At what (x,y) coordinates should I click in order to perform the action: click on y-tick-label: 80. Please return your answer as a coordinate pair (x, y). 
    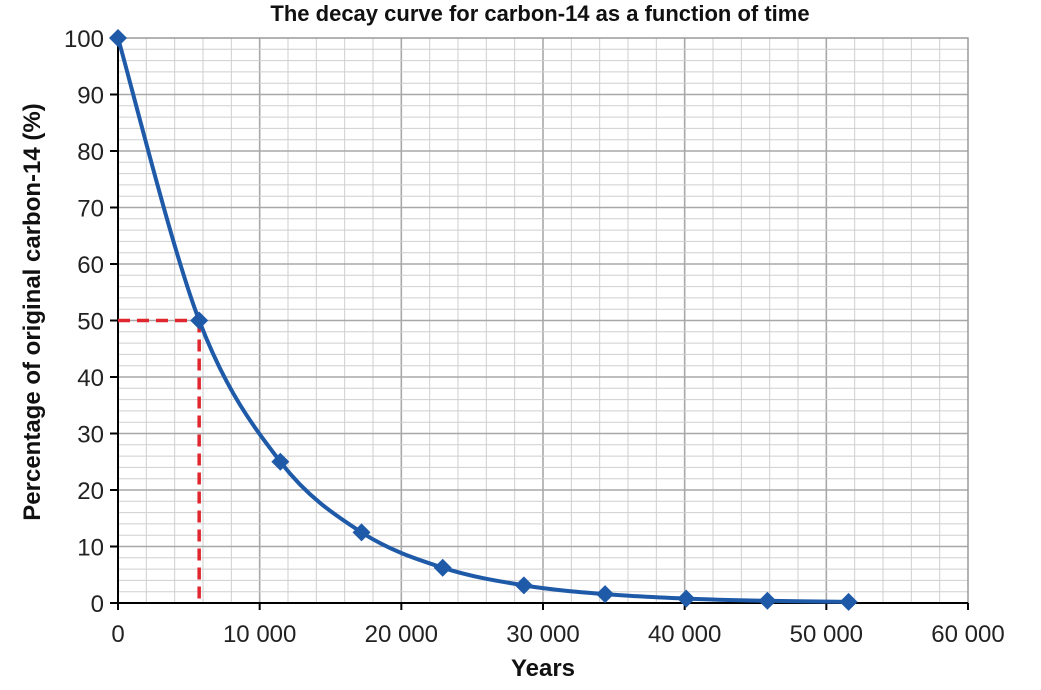
    Looking at the image, I should click on (90, 152).